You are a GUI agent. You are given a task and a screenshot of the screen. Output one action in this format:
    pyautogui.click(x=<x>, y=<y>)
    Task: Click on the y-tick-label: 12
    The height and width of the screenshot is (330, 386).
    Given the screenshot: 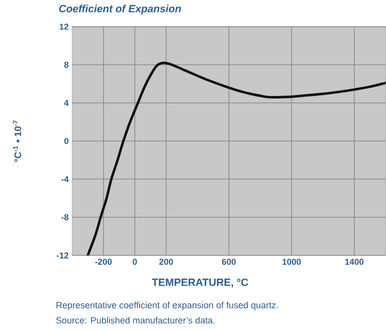 What is the action you would take?
    pyautogui.click(x=64, y=27)
    